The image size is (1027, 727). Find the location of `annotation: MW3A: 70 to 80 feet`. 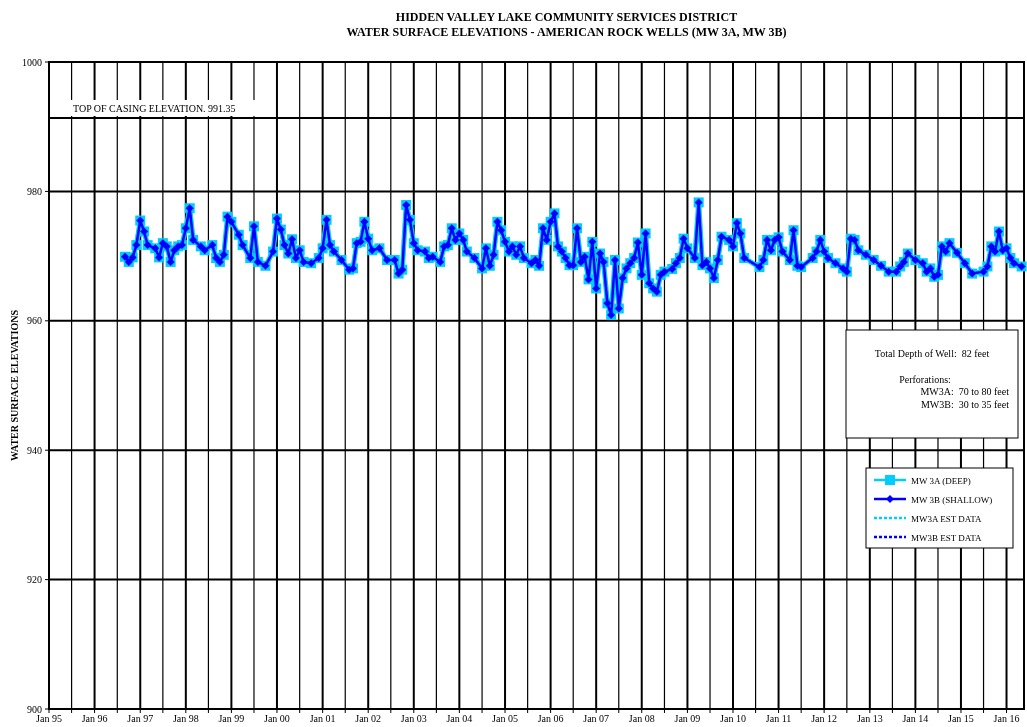

annotation: MW3A: 70 to 80 feet is located at coordinates (965, 391).